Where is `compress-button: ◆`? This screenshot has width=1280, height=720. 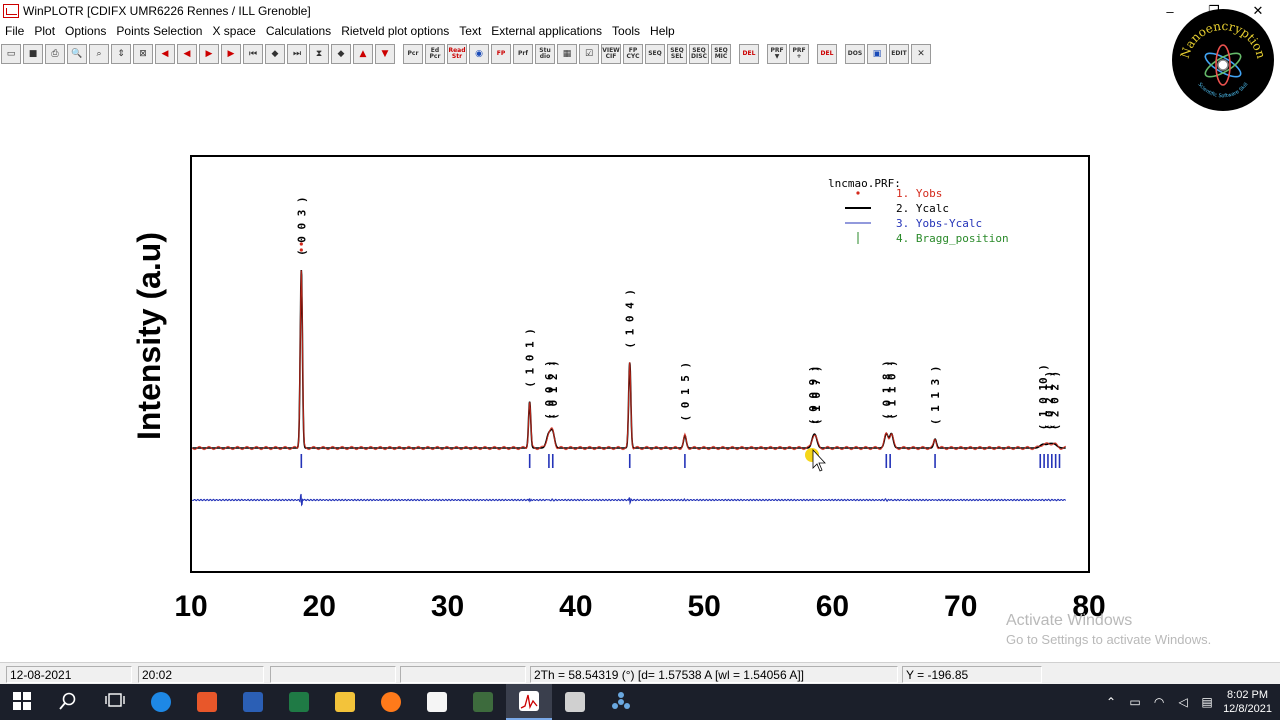 compress-button: ◆ is located at coordinates (341, 54).